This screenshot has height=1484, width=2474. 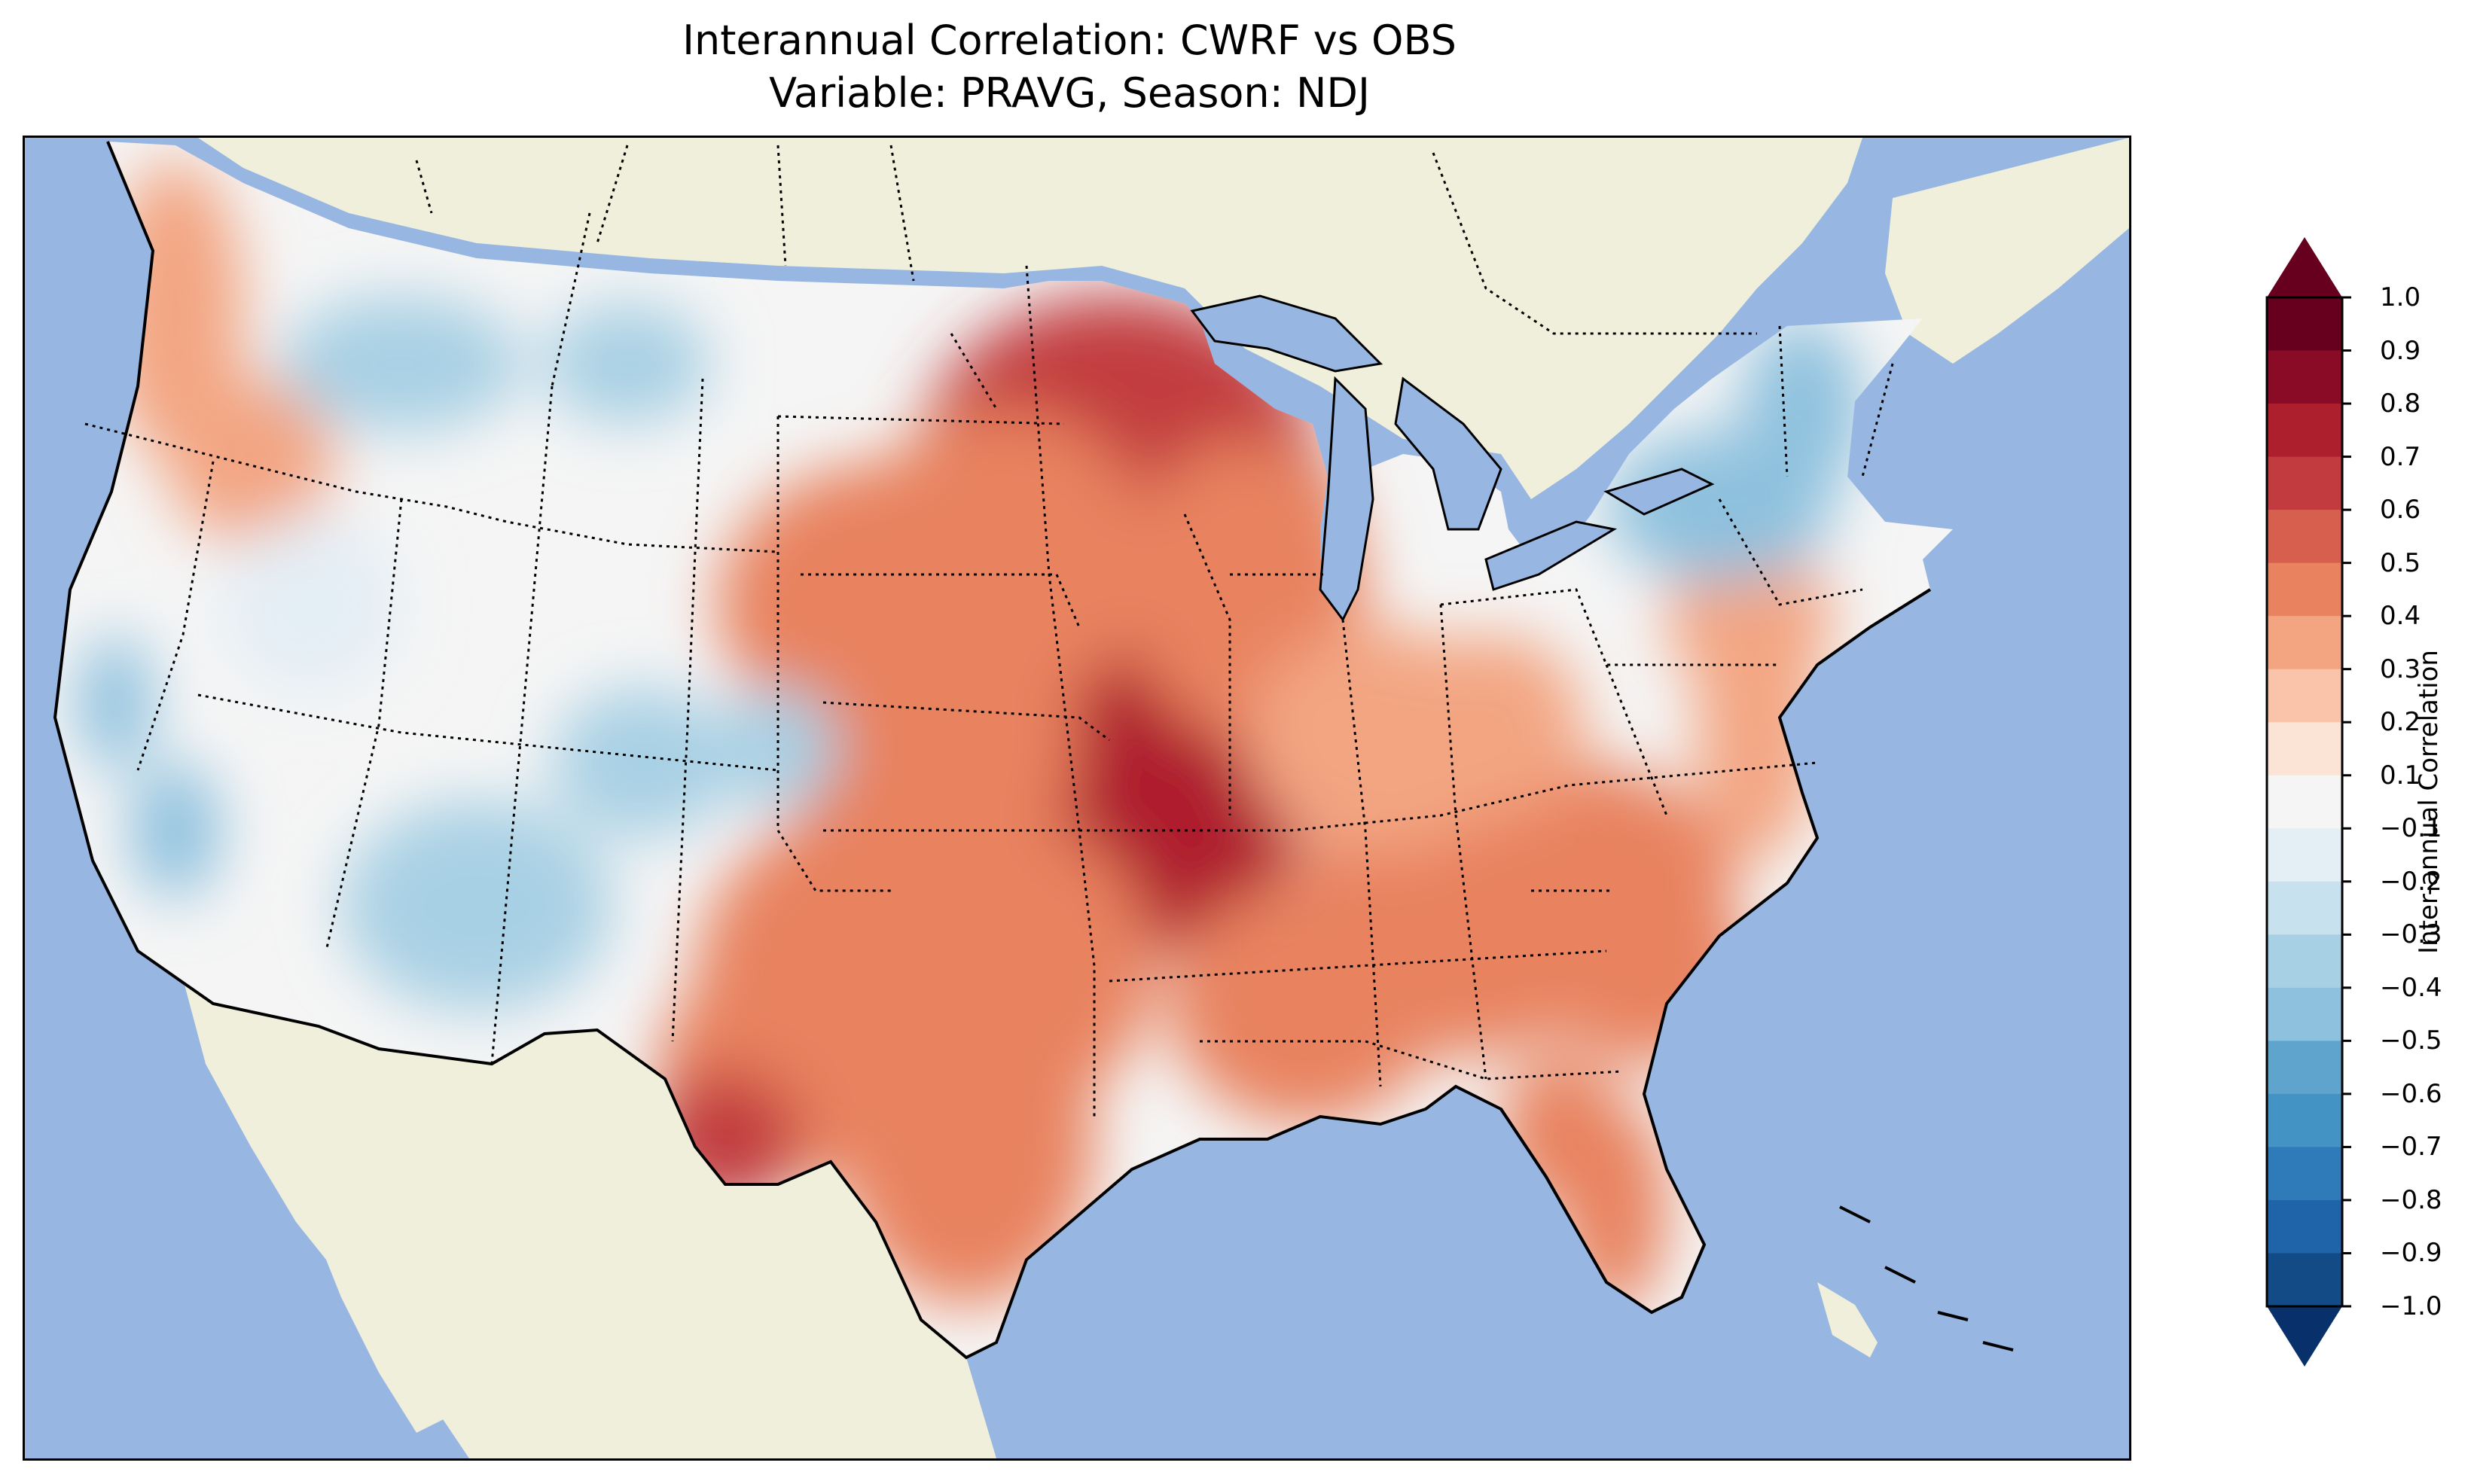 I want to click on cuba-island, so click(x=1848, y=1320).